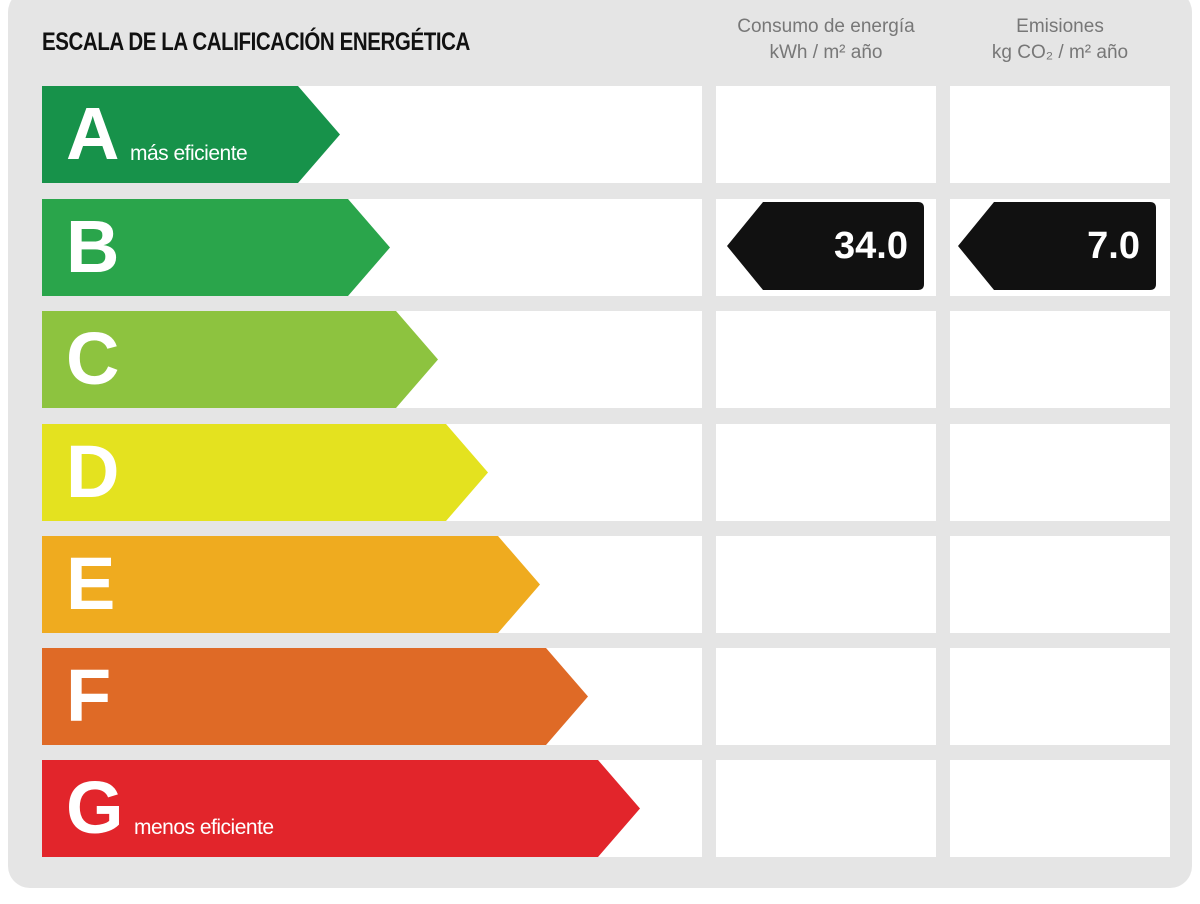 The width and height of the screenshot is (1200, 904). I want to click on rating-arrow-E: E, so click(291, 584).